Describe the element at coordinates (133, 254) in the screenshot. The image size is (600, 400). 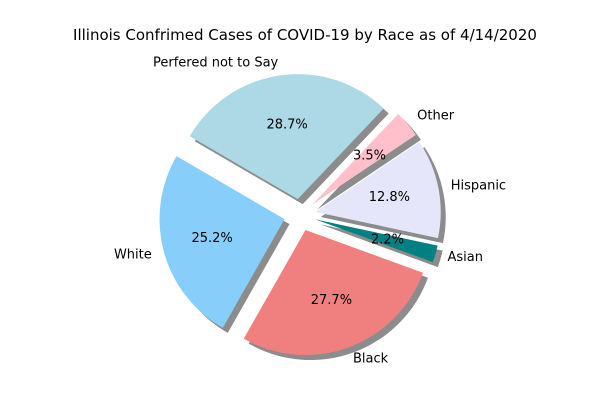
I see `slice-label-white: White` at that location.